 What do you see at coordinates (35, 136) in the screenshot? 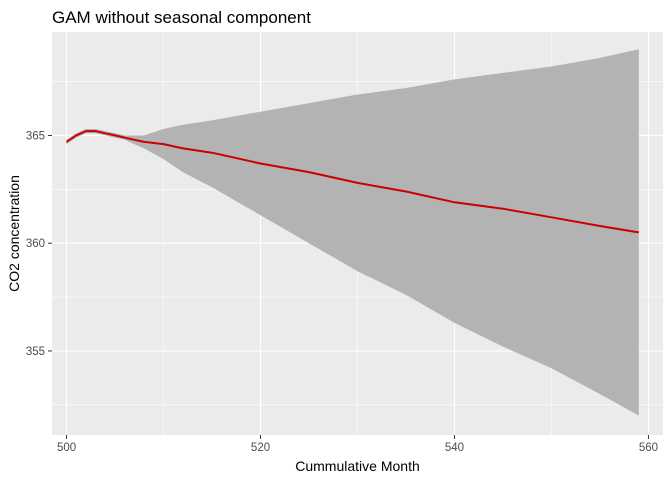
I see `y-tick-label: 365` at bounding box center [35, 136].